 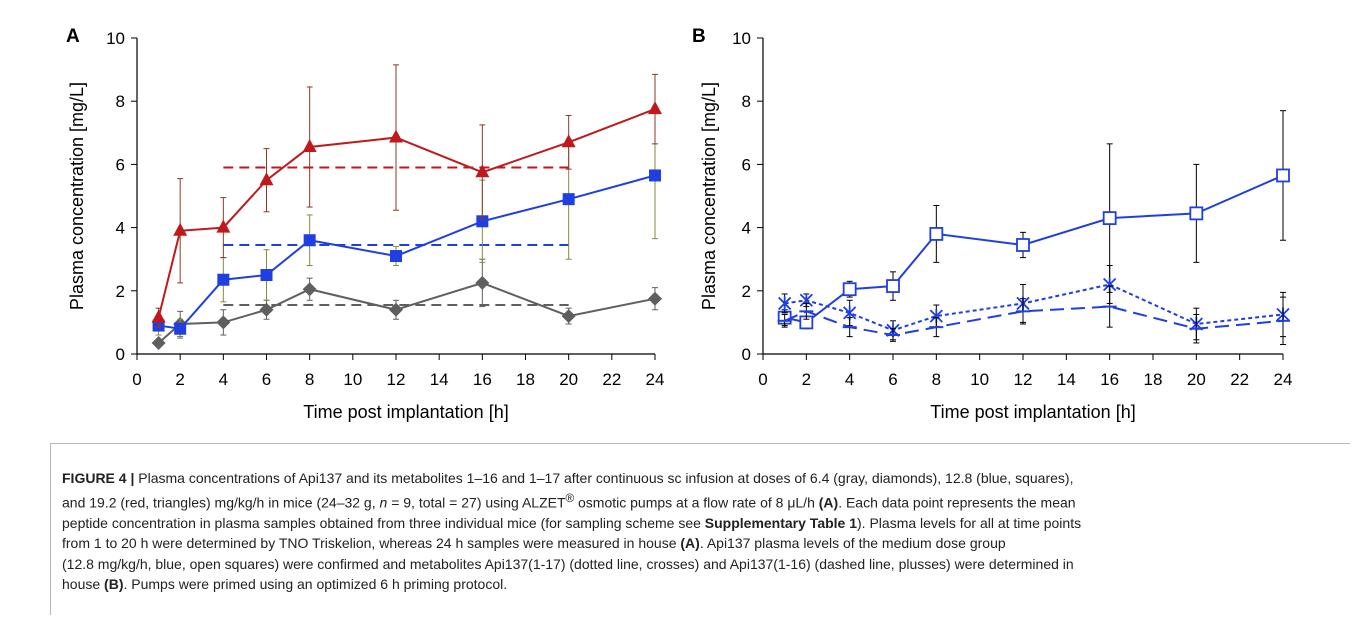 I want to click on caption-italic: n, so click(x=383, y=502).